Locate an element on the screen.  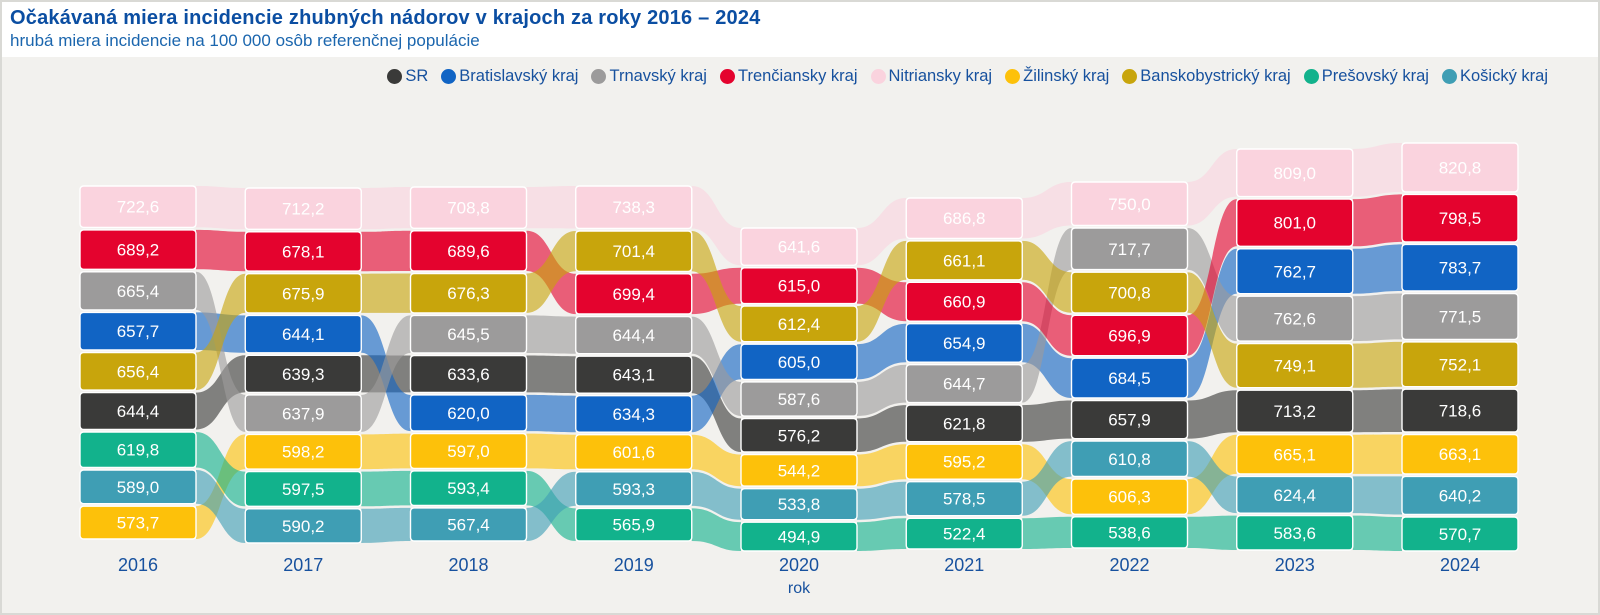
value-label-zilinsky-kraj-2024: 663,1 is located at coordinates (1460, 454).